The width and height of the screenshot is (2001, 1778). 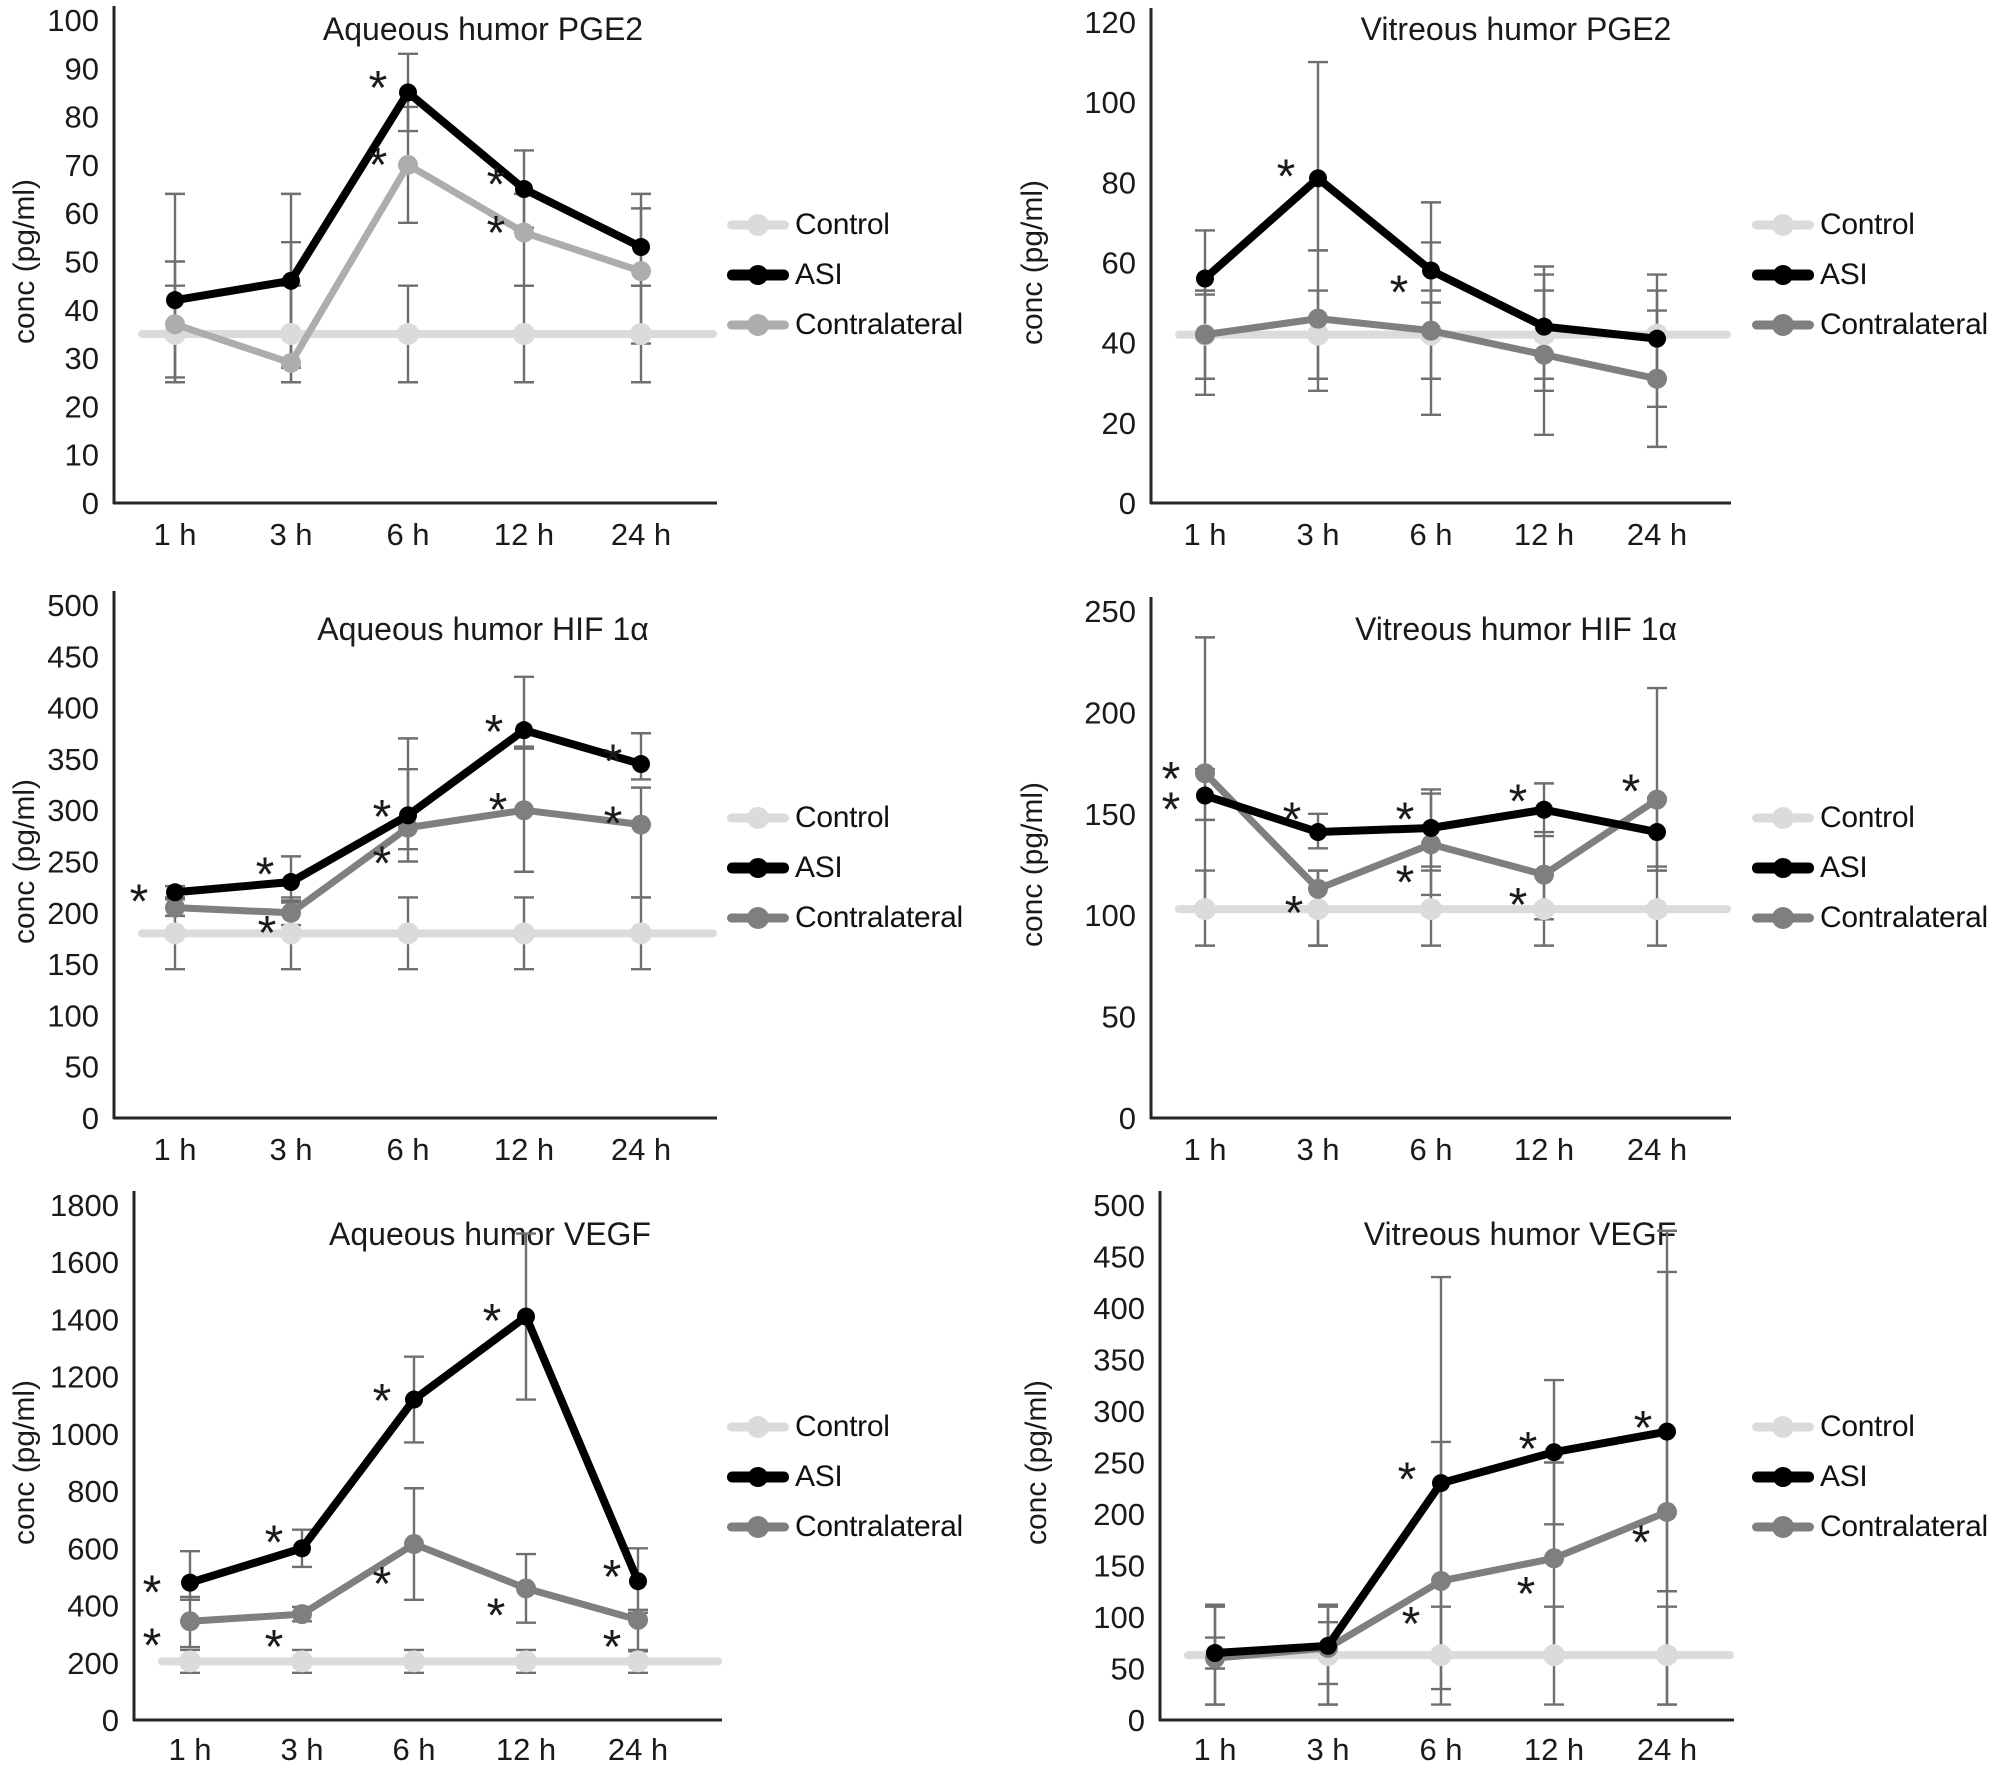 What do you see at coordinates (1119, 182) in the screenshot?
I see `y-tick-label: 80` at bounding box center [1119, 182].